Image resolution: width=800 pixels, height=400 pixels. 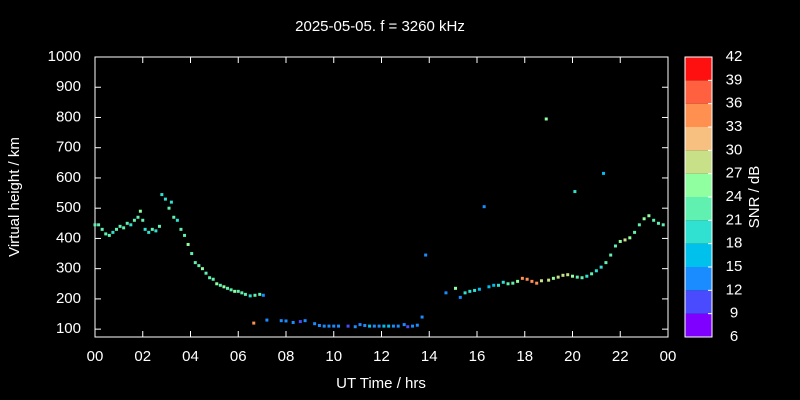 What do you see at coordinates (333, 356) in the screenshot?
I see `x-tick-label: 10` at bounding box center [333, 356].